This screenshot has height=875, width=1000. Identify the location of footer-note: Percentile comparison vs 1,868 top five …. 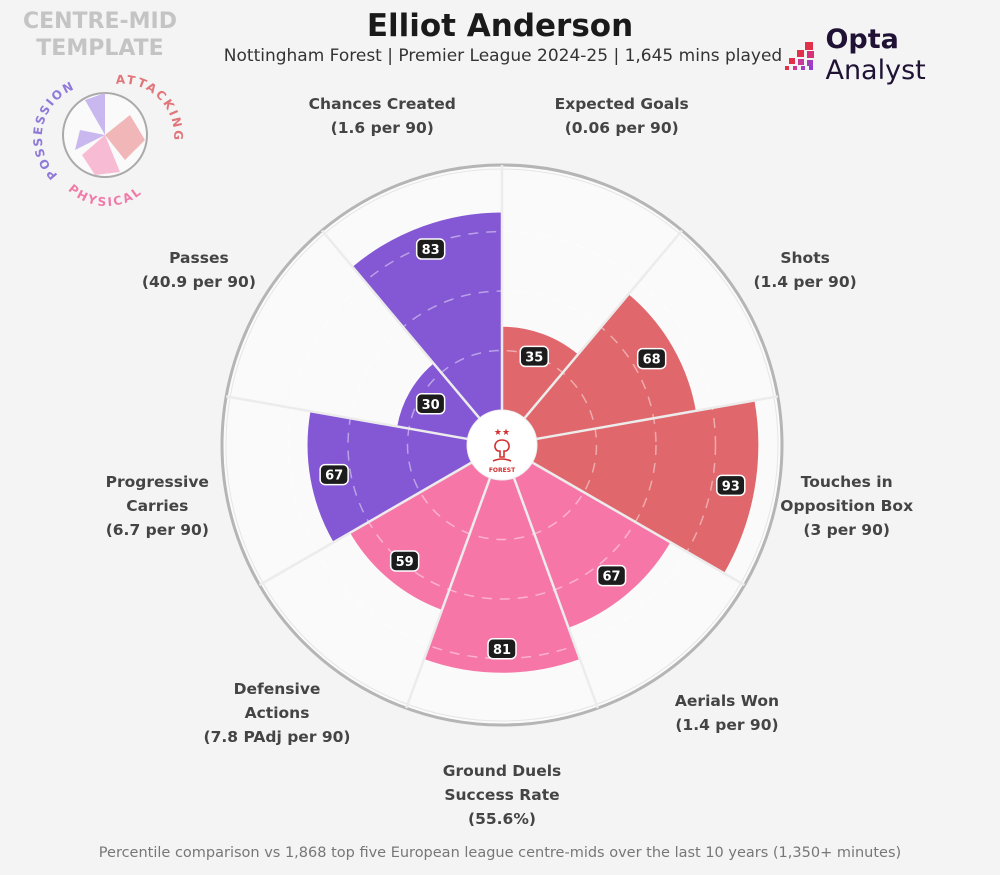
(500, 853).